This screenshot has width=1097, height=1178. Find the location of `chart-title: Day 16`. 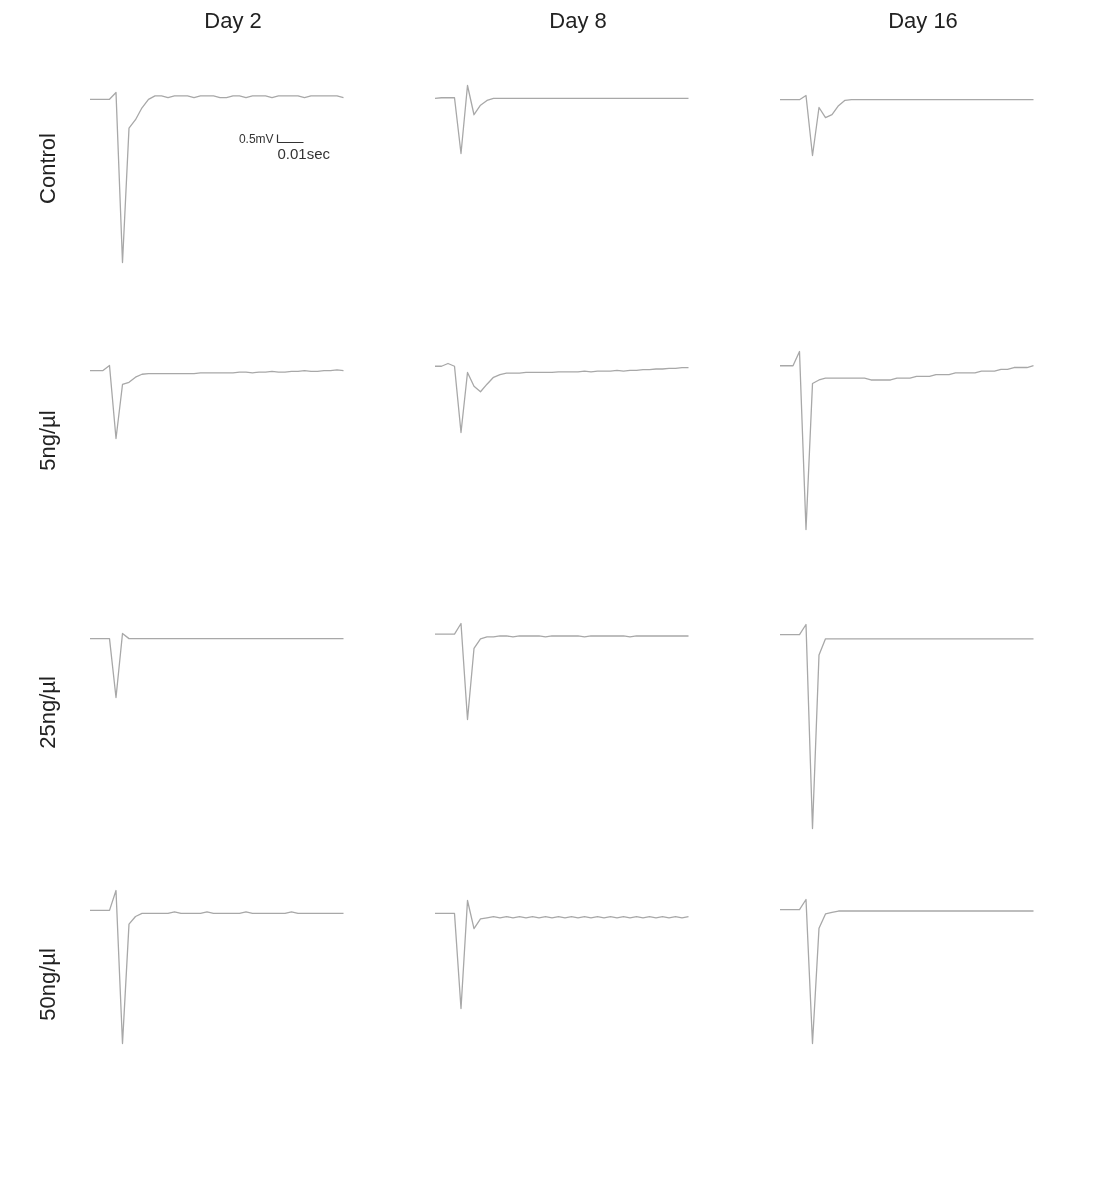

chart-title: Day 16 is located at coordinates (923, 20).